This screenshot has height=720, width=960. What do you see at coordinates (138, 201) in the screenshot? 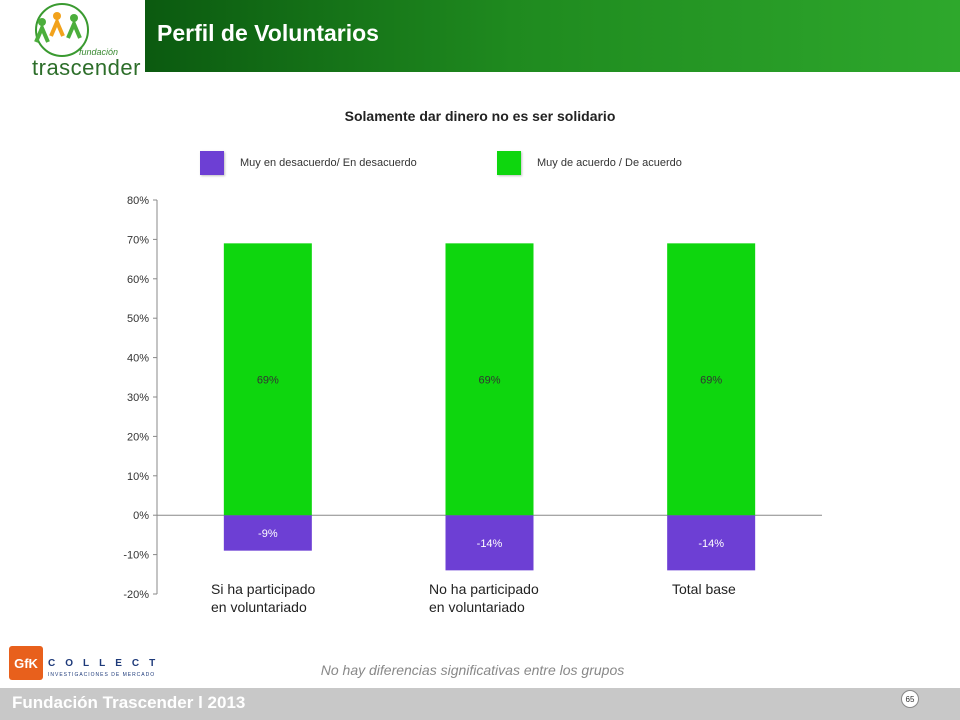
I see `y-tick-label: 80%` at bounding box center [138, 201].